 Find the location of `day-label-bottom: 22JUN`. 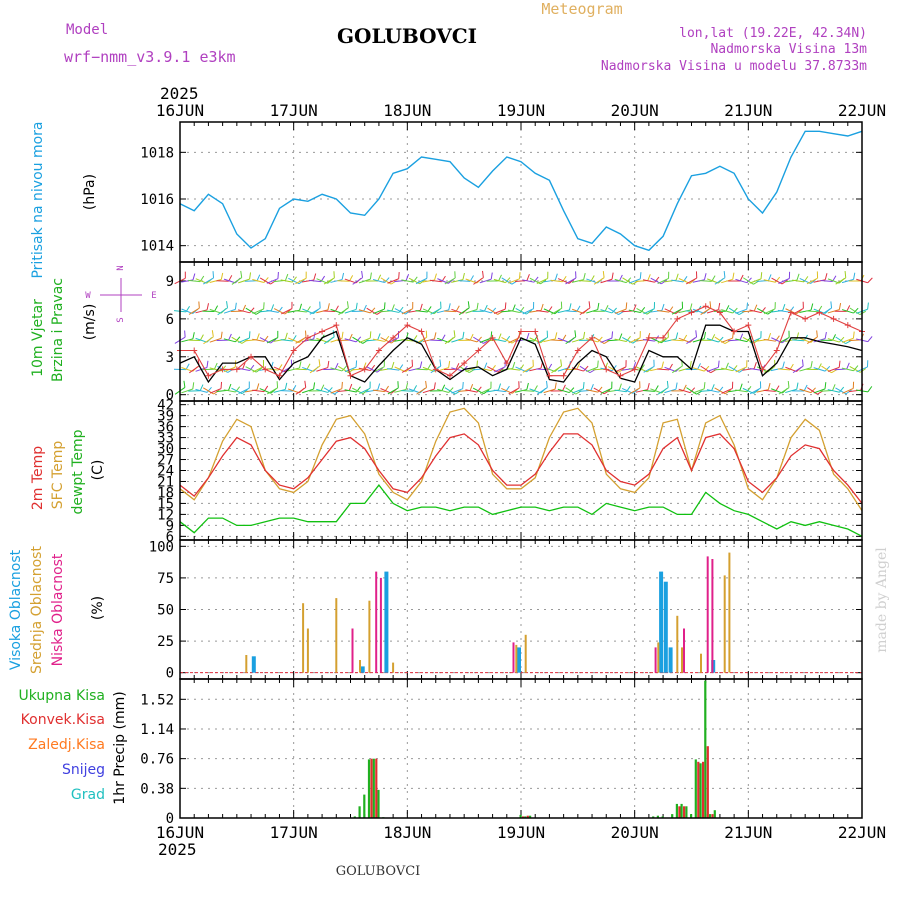

day-label-bottom: 22JUN is located at coordinates (862, 832).